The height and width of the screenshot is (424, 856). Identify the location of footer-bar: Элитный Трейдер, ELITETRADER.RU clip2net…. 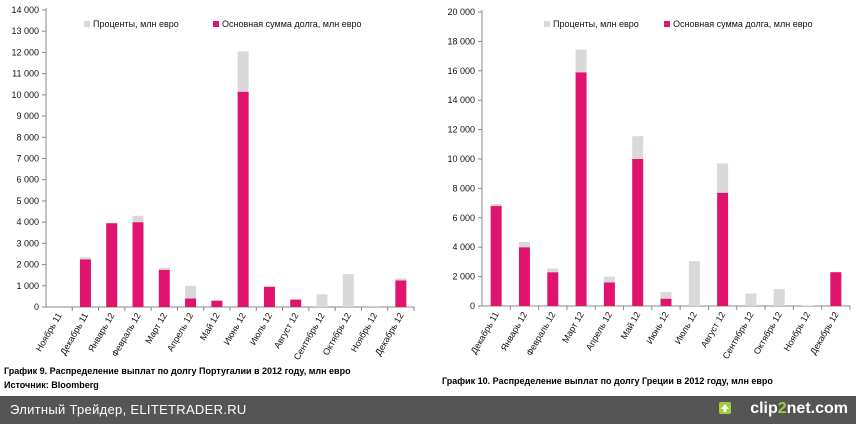
(428, 410).